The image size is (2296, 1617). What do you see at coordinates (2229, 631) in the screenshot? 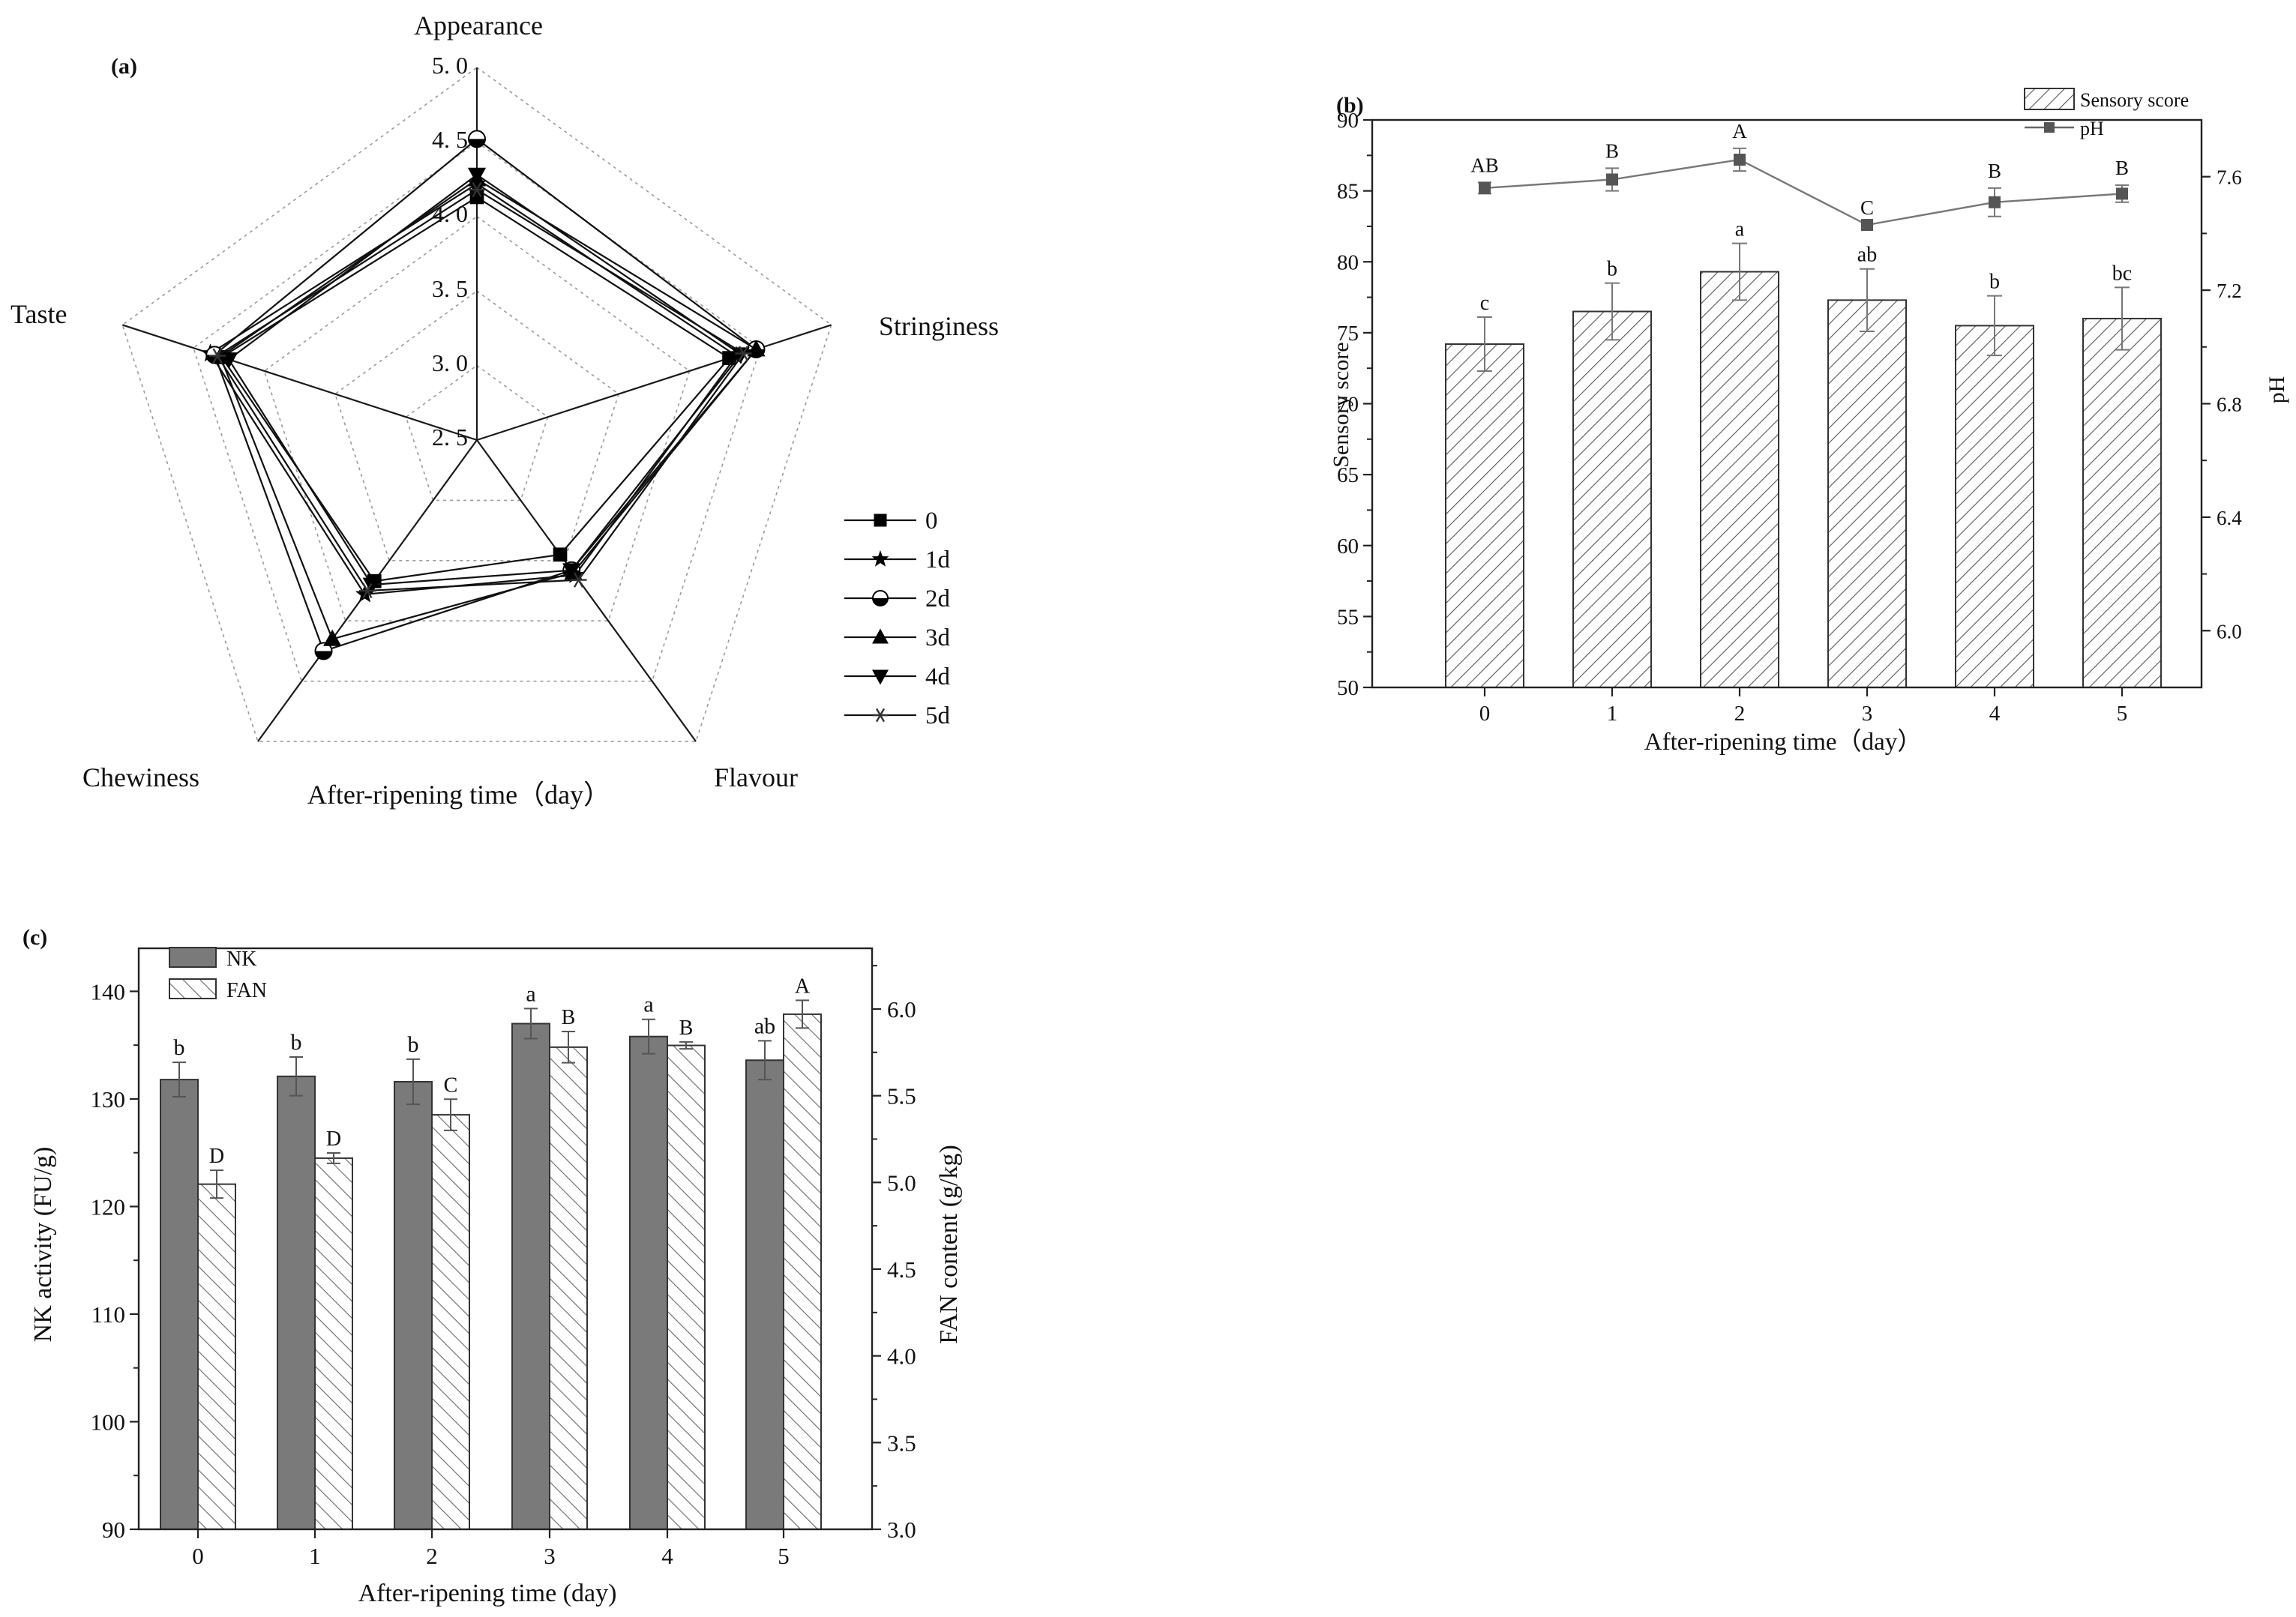
I see `panel-b-y2-tick-label: 6.0` at bounding box center [2229, 631].